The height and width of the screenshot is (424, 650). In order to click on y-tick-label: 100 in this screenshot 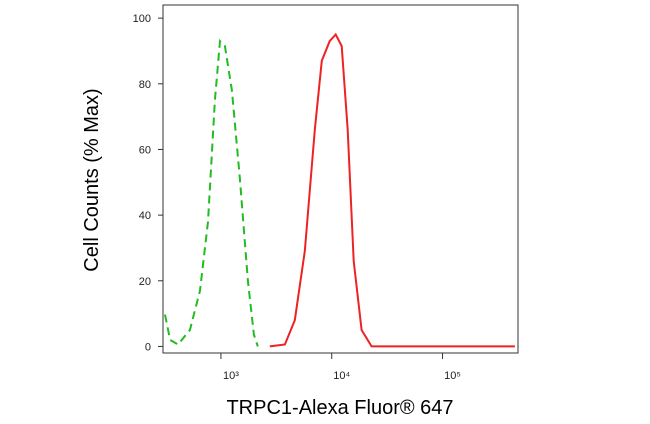, I will do `click(142, 19)`.